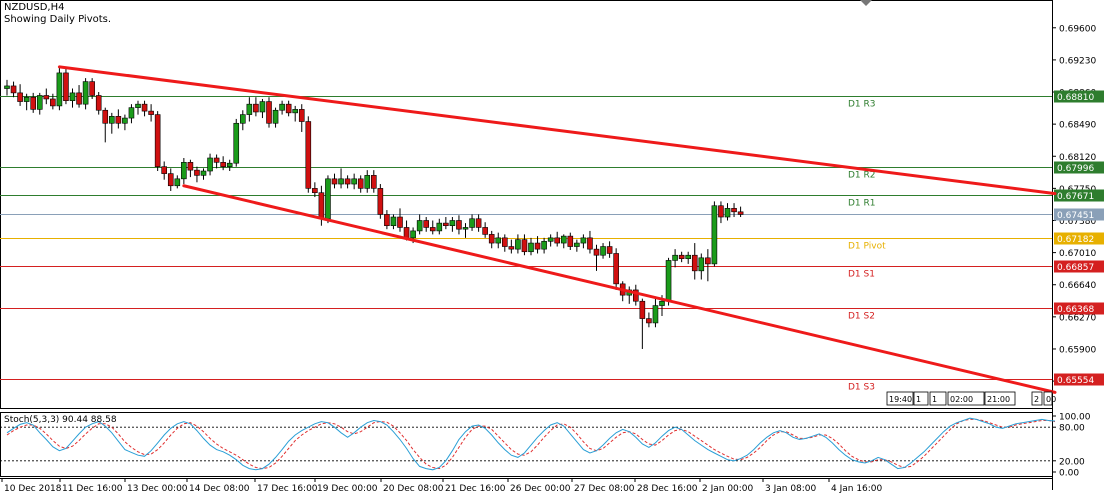 This screenshot has height=502, width=1105. Describe the element at coordinates (918, 399) in the screenshot. I see `period-button-label: 1` at that location.